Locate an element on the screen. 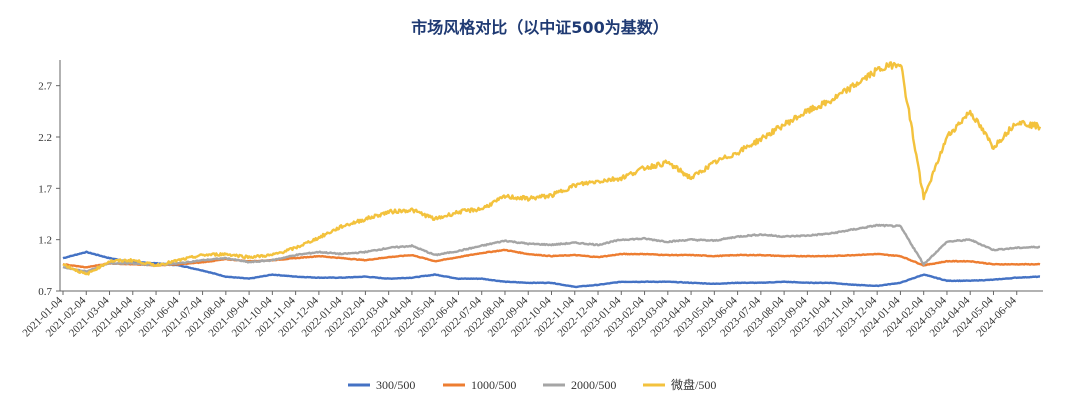  legend: 300/500 1000/500 2000/500 微盘/500 is located at coordinates (532, 384).